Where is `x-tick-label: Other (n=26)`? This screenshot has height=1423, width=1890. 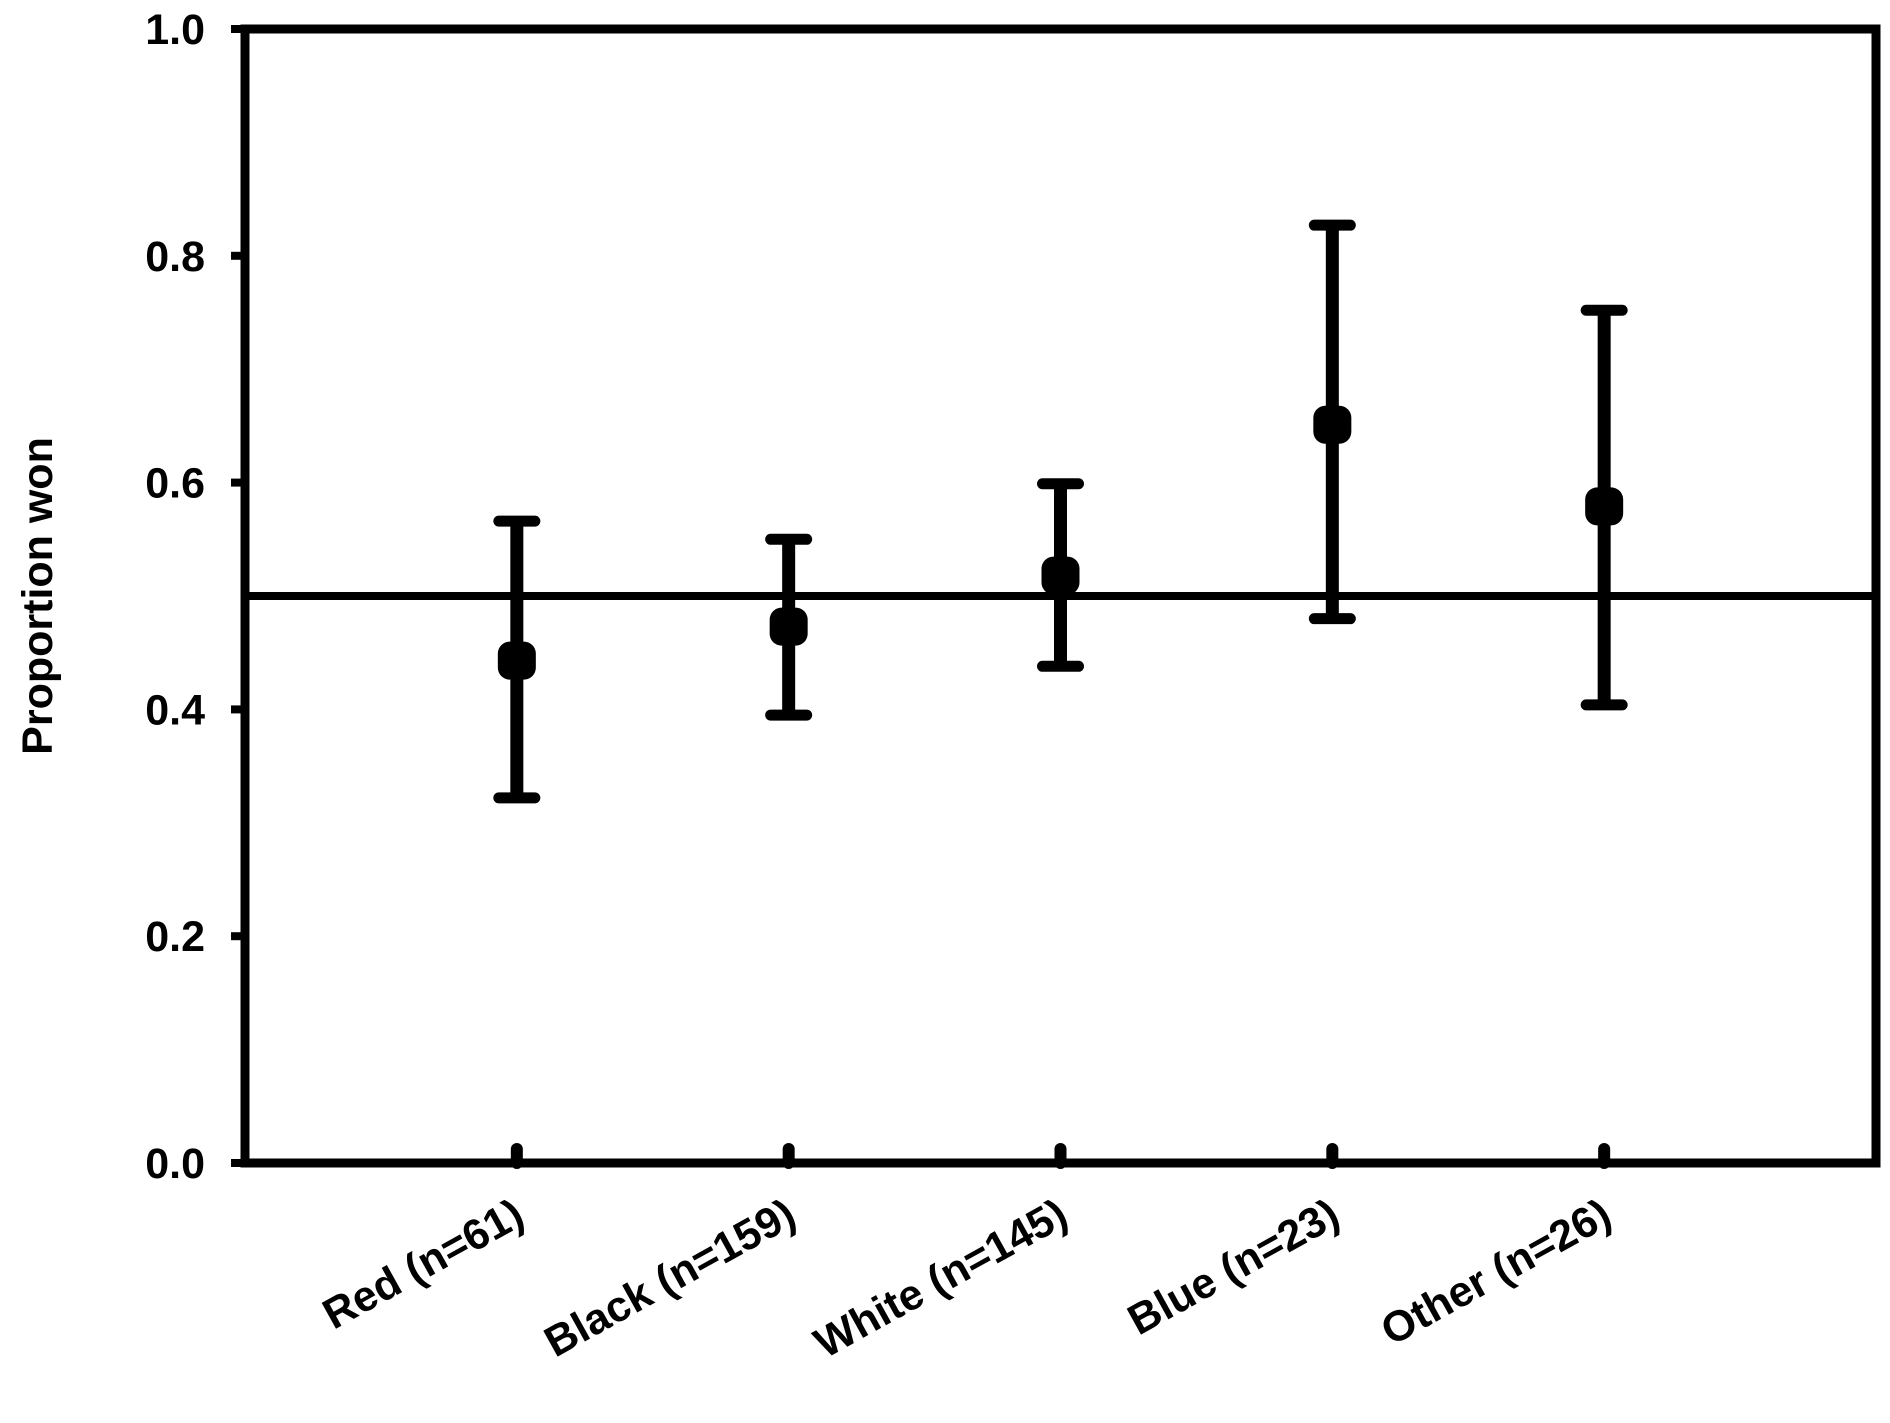 x-tick-label: Other (n=26) is located at coordinates (1496, 1272).